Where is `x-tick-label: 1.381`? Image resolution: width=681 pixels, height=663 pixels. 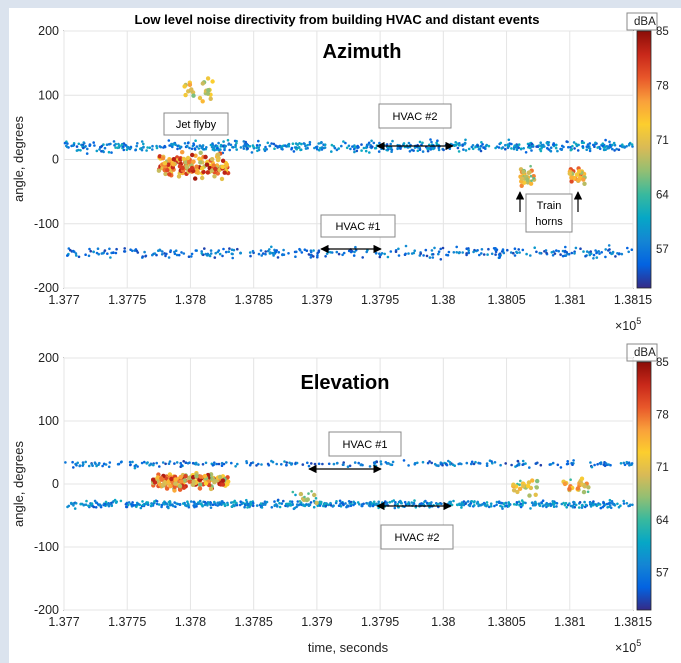 x-tick-label: 1.381 is located at coordinates (569, 300).